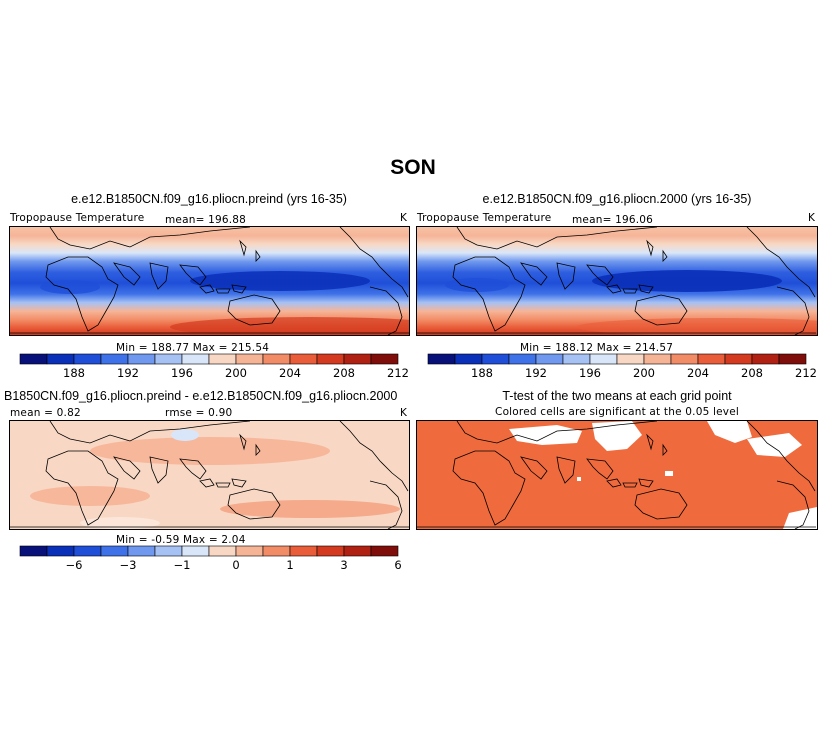  I want to click on panel-3-map-svg, so click(209, 475).